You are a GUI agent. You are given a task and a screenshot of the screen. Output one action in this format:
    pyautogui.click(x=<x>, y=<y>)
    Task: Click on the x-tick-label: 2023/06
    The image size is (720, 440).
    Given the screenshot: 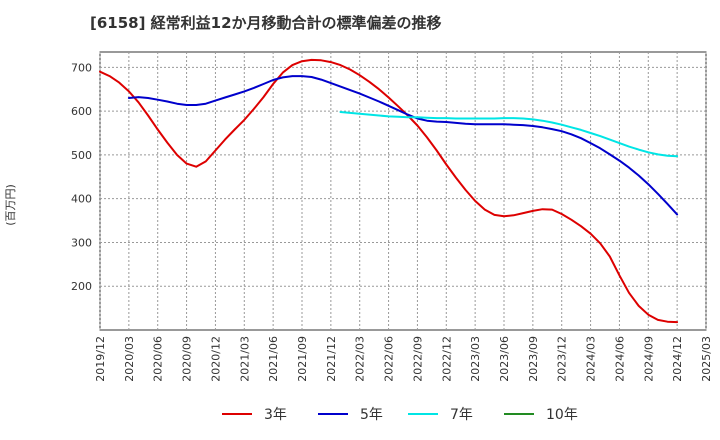 What is the action you would take?
    pyautogui.click(x=504, y=359)
    